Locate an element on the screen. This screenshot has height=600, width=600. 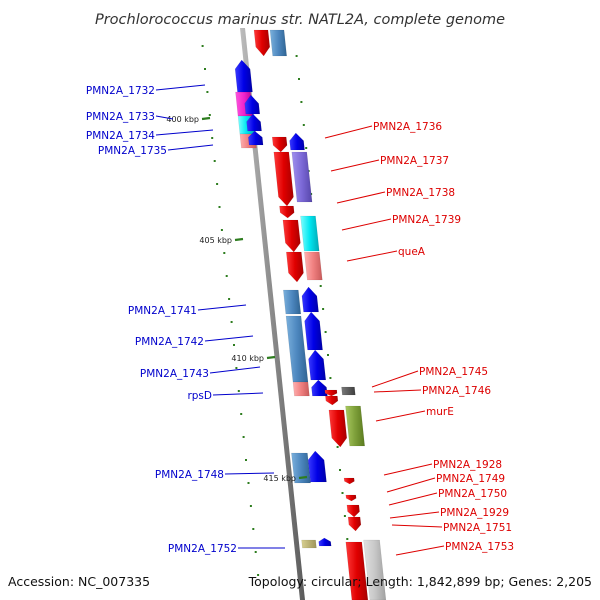
gene-label: rpsD is located at coordinates (199, 396).